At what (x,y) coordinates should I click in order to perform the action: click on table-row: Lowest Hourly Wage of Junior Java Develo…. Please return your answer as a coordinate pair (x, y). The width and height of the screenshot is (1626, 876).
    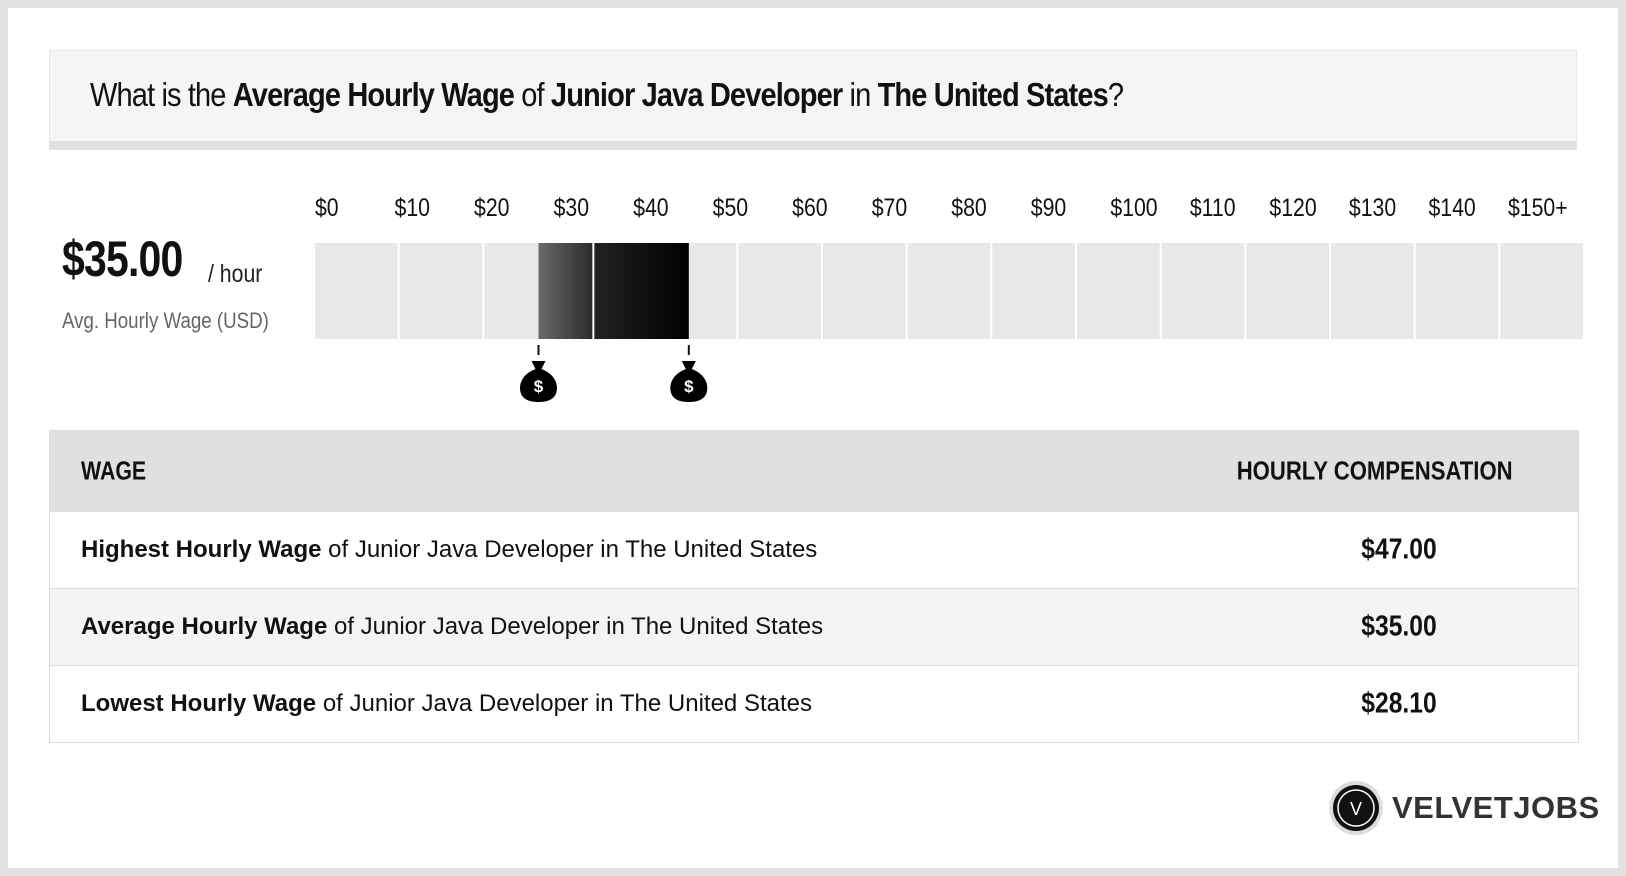
    Looking at the image, I should click on (814, 703).